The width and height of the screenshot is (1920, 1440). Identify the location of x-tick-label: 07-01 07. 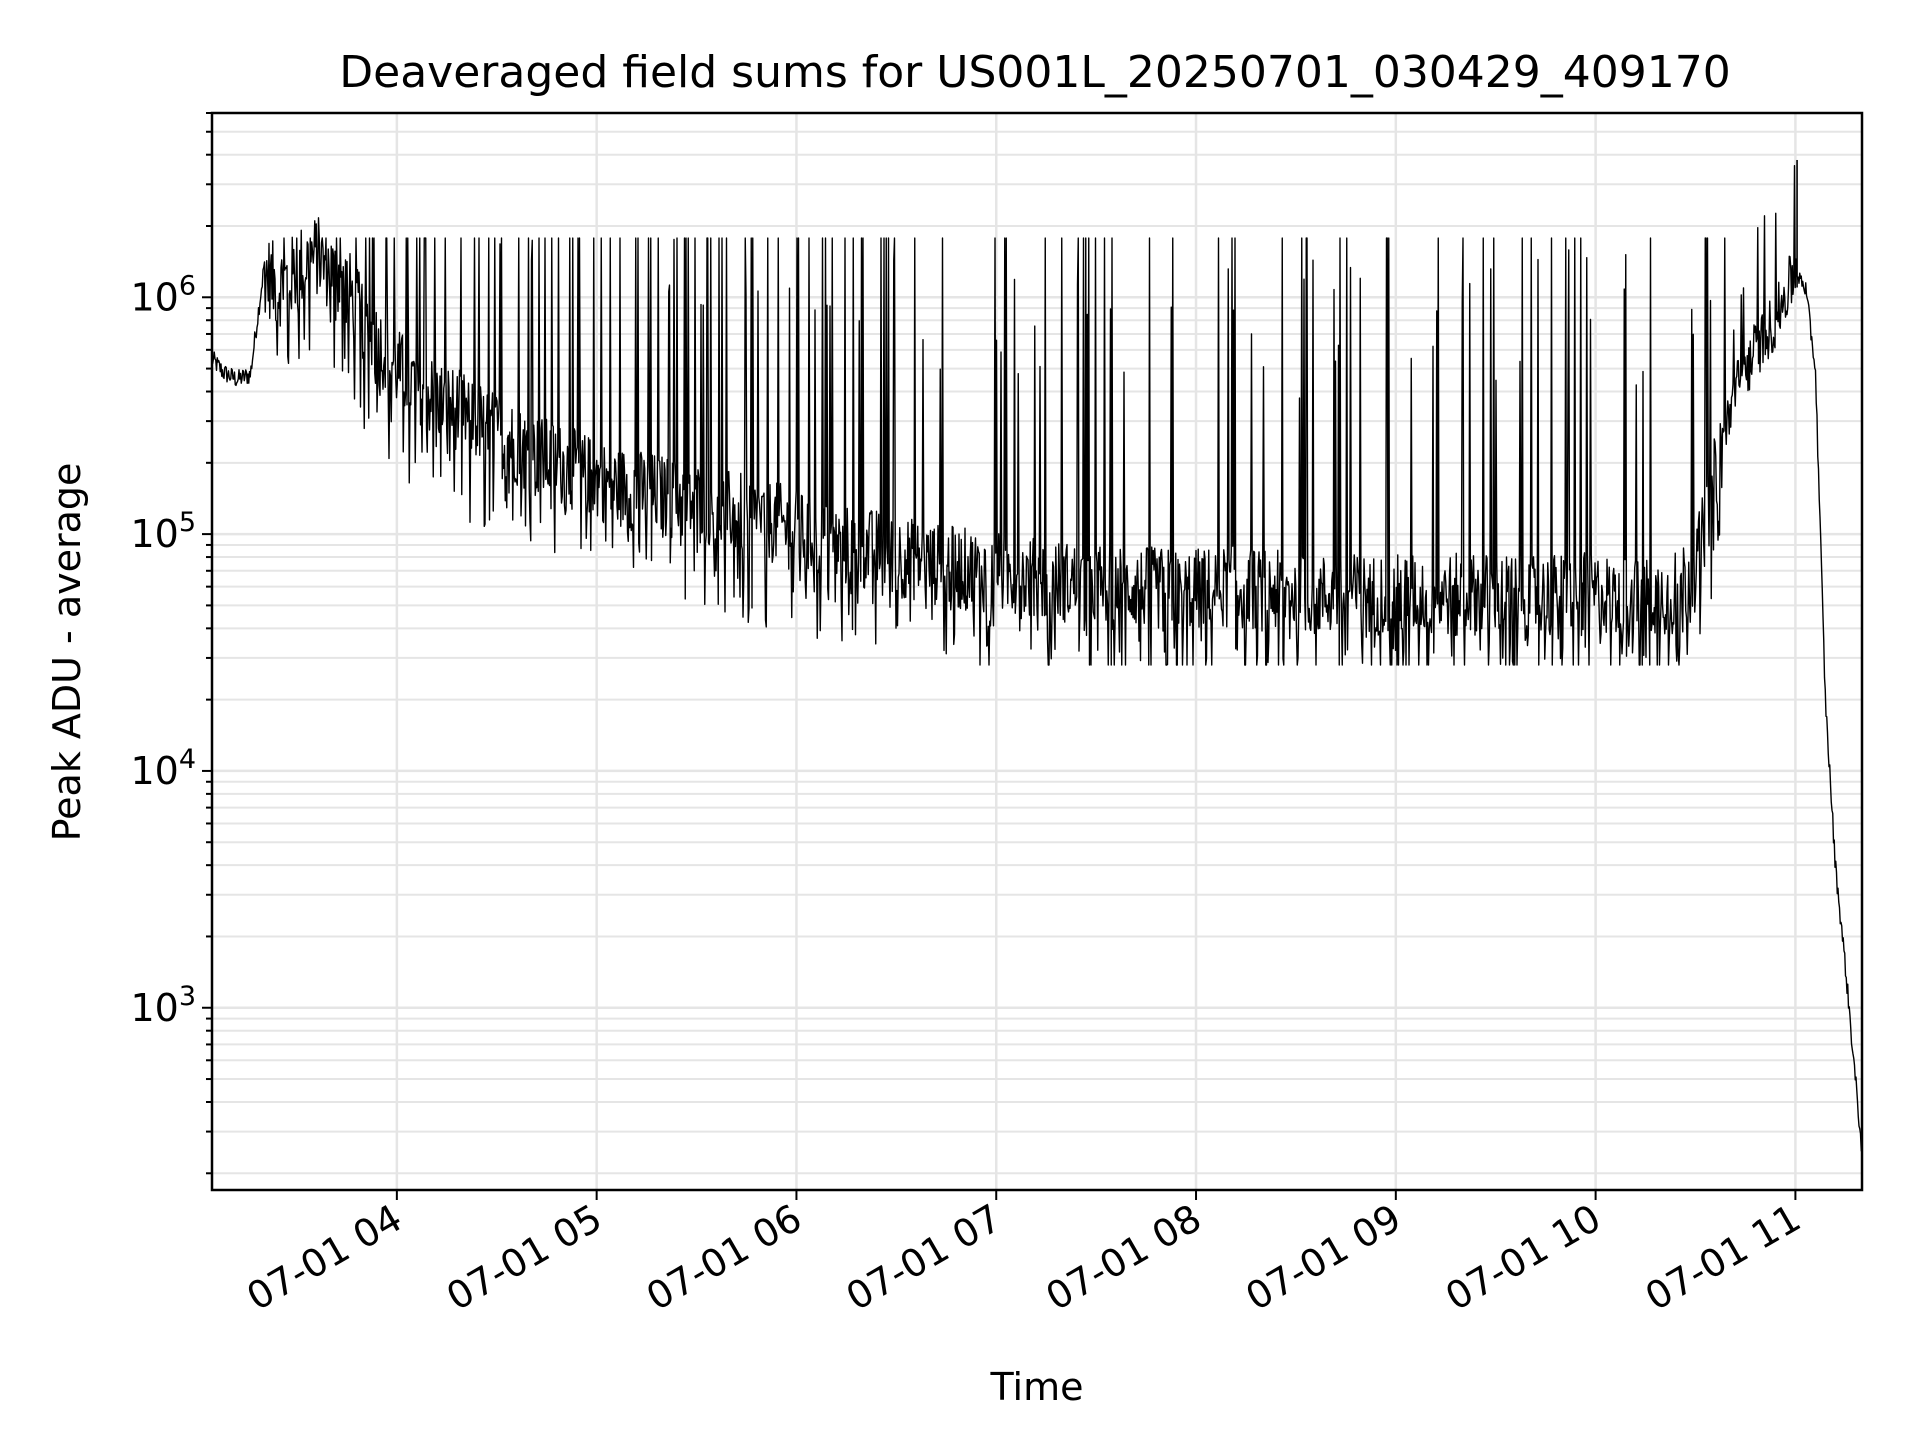
(924, 1258).